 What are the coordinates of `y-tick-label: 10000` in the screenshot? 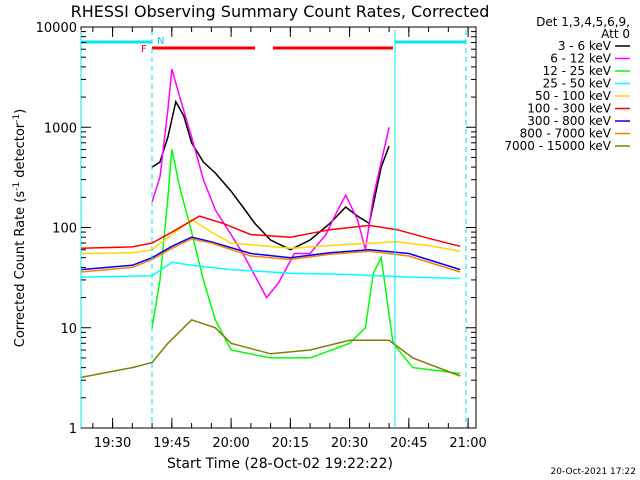 It's located at (56, 28).